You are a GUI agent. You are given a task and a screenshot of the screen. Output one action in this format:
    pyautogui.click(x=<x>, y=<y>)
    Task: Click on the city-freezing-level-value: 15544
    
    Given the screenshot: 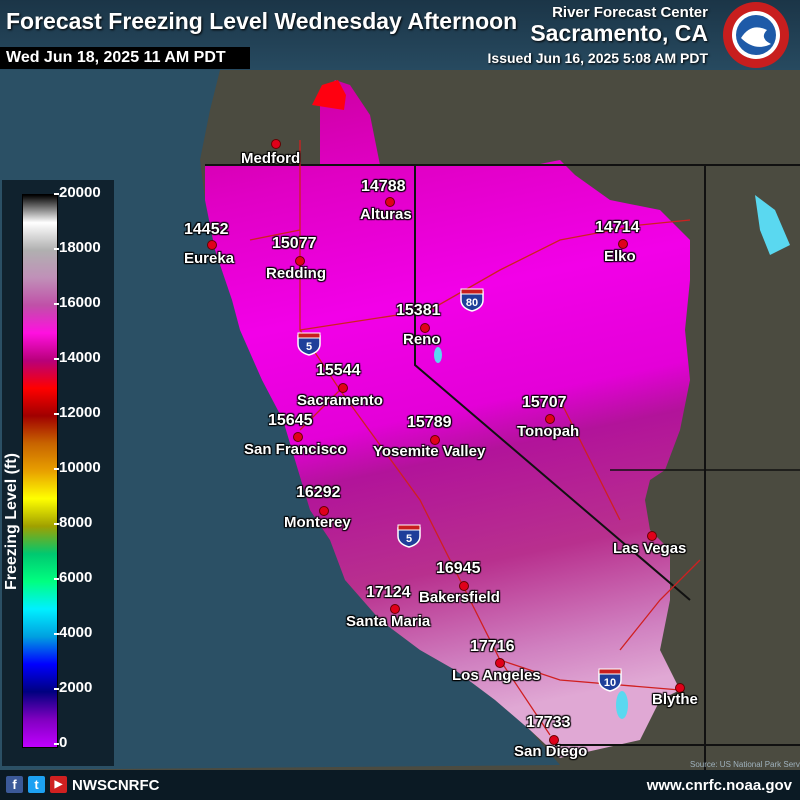 What is the action you would take?
    pyautogui.click(x=338, y=370)
    